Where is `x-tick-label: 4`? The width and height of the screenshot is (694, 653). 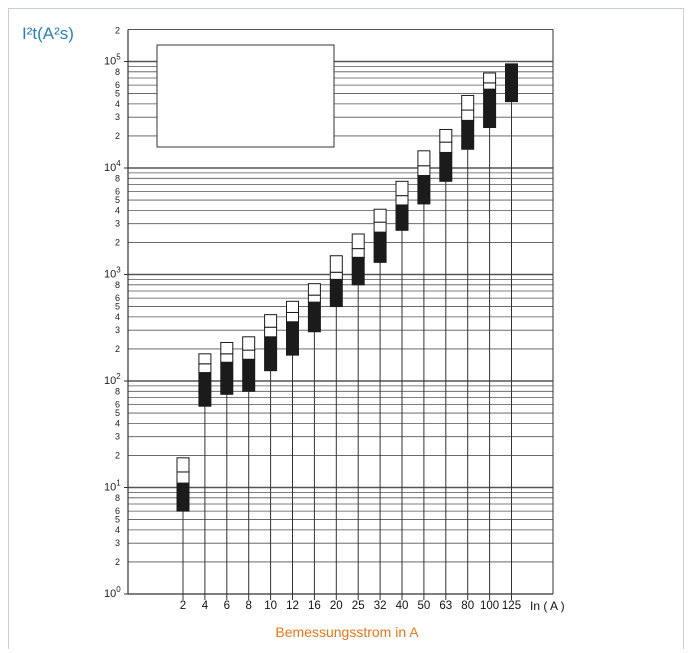
x-tick-label: 4 is located at coordinates (205, 606).